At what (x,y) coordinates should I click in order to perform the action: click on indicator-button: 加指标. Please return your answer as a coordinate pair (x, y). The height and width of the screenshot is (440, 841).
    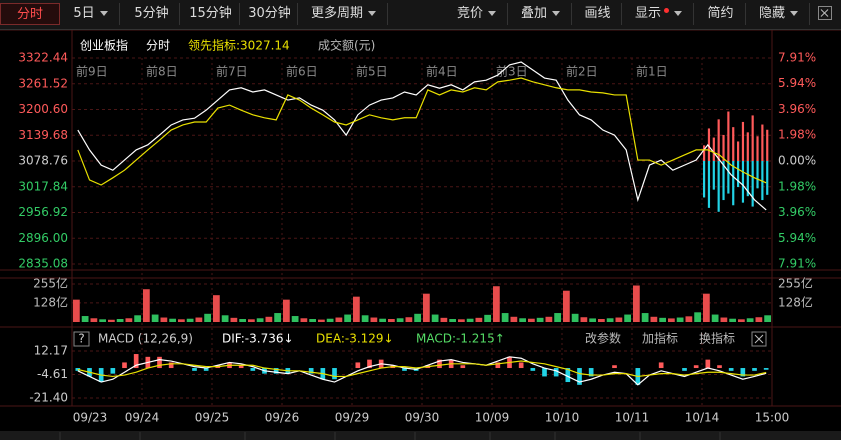
    Looking at the image, I should click on (660, 338).